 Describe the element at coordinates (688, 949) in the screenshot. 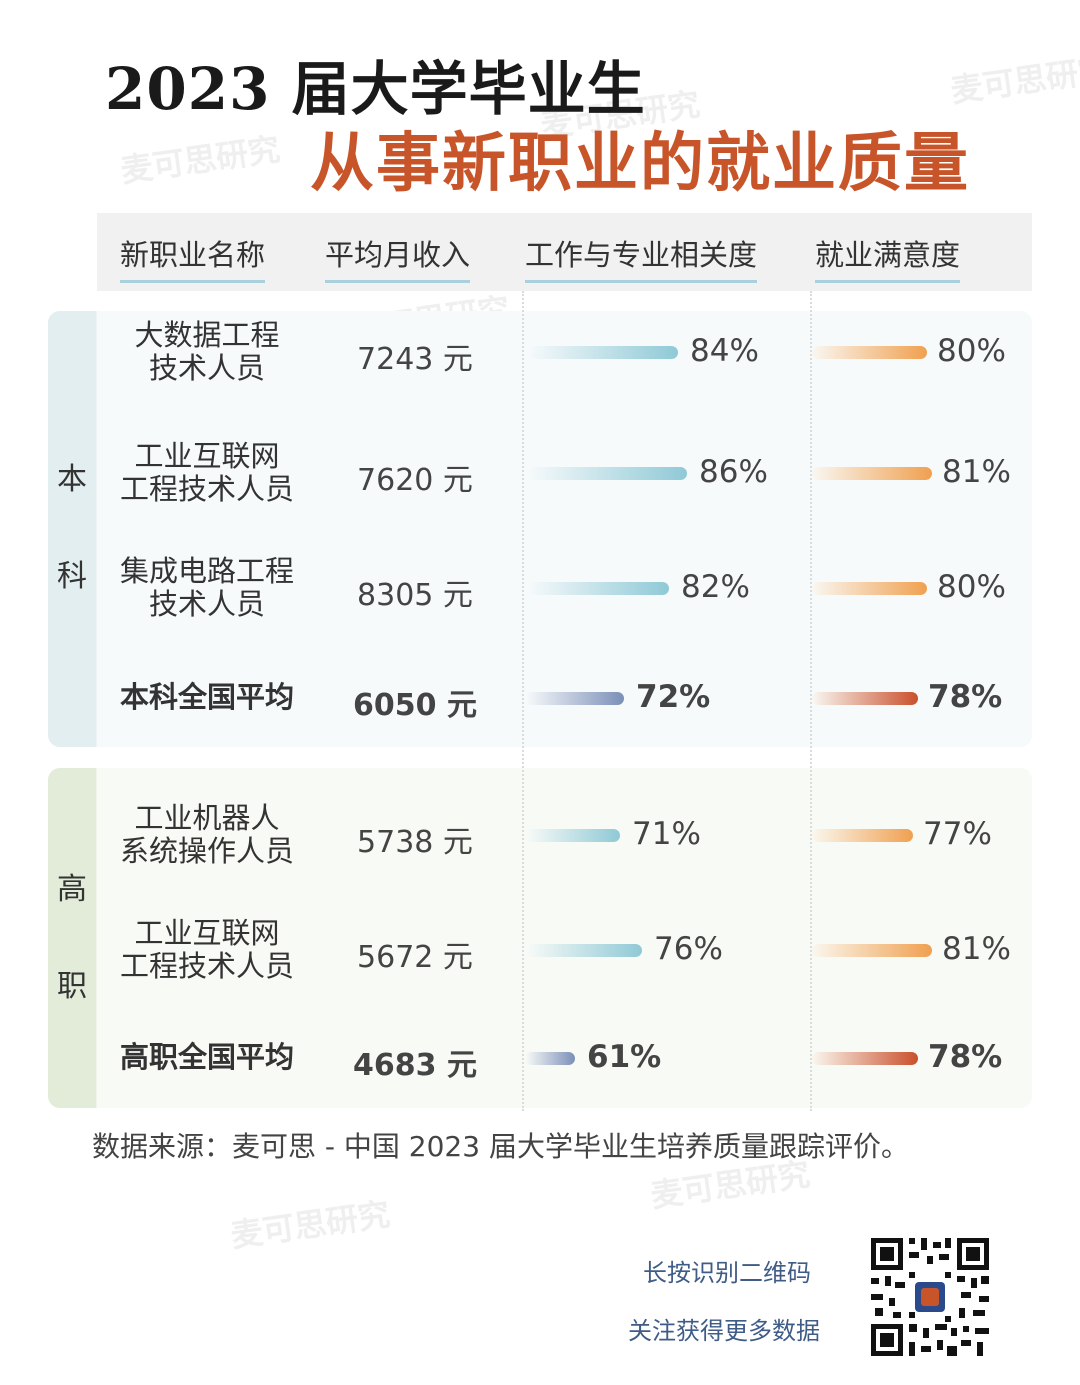

I see `relevance-label: 76%` at that location.